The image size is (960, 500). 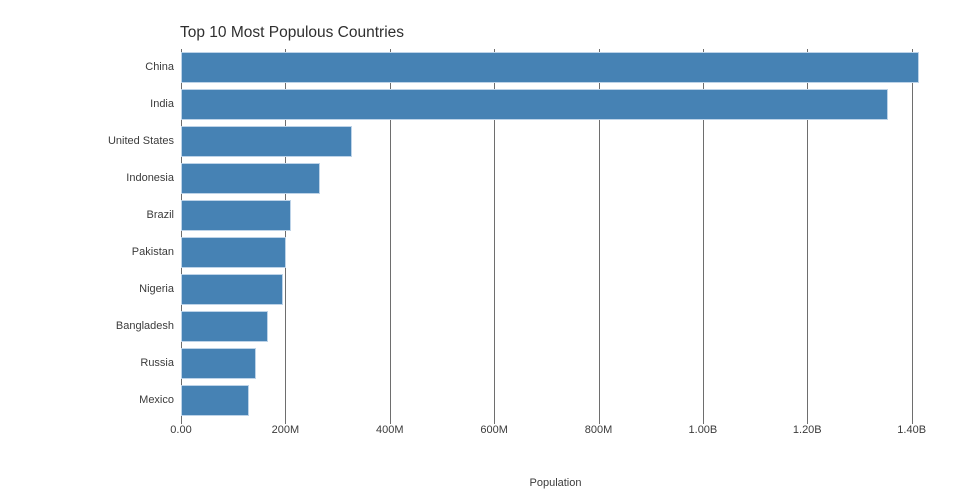 I want to click on x-axis-title: Population, so click(x=555, y=483).